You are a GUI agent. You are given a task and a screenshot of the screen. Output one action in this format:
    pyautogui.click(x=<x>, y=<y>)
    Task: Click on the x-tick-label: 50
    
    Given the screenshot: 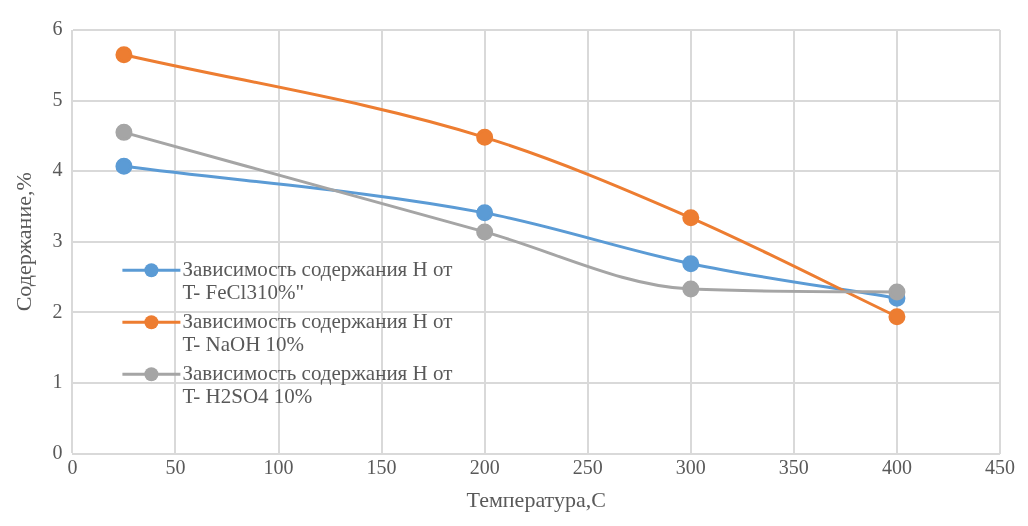 What is the action you would take?
    pyautogui.click(x=175, y=466)
    